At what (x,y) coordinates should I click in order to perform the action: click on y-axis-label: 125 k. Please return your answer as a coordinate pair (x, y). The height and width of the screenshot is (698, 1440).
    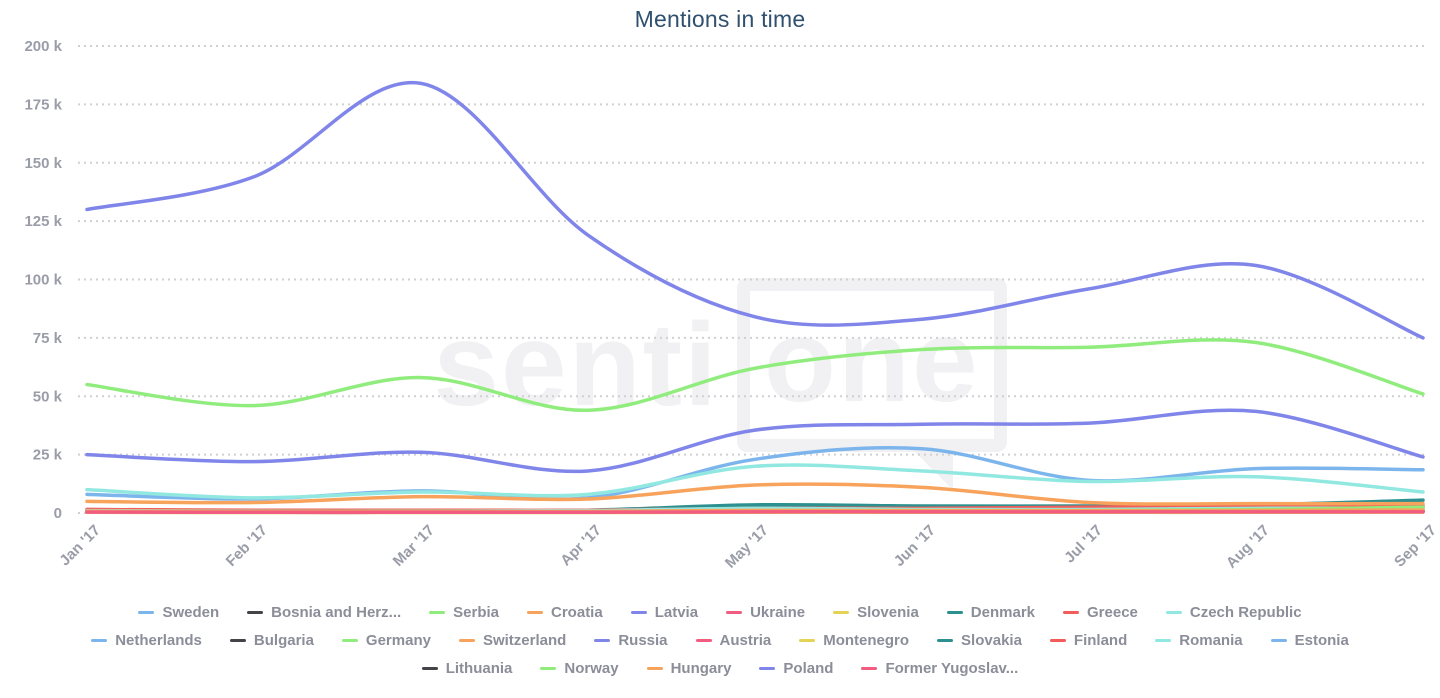
    Looking at the image, I should click on (43, 221).